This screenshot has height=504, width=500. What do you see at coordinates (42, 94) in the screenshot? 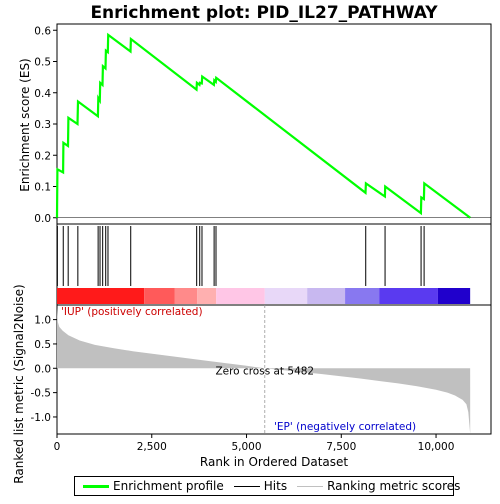
I see `es-ytick-label: 0.4` at bounding box center [42, 94].